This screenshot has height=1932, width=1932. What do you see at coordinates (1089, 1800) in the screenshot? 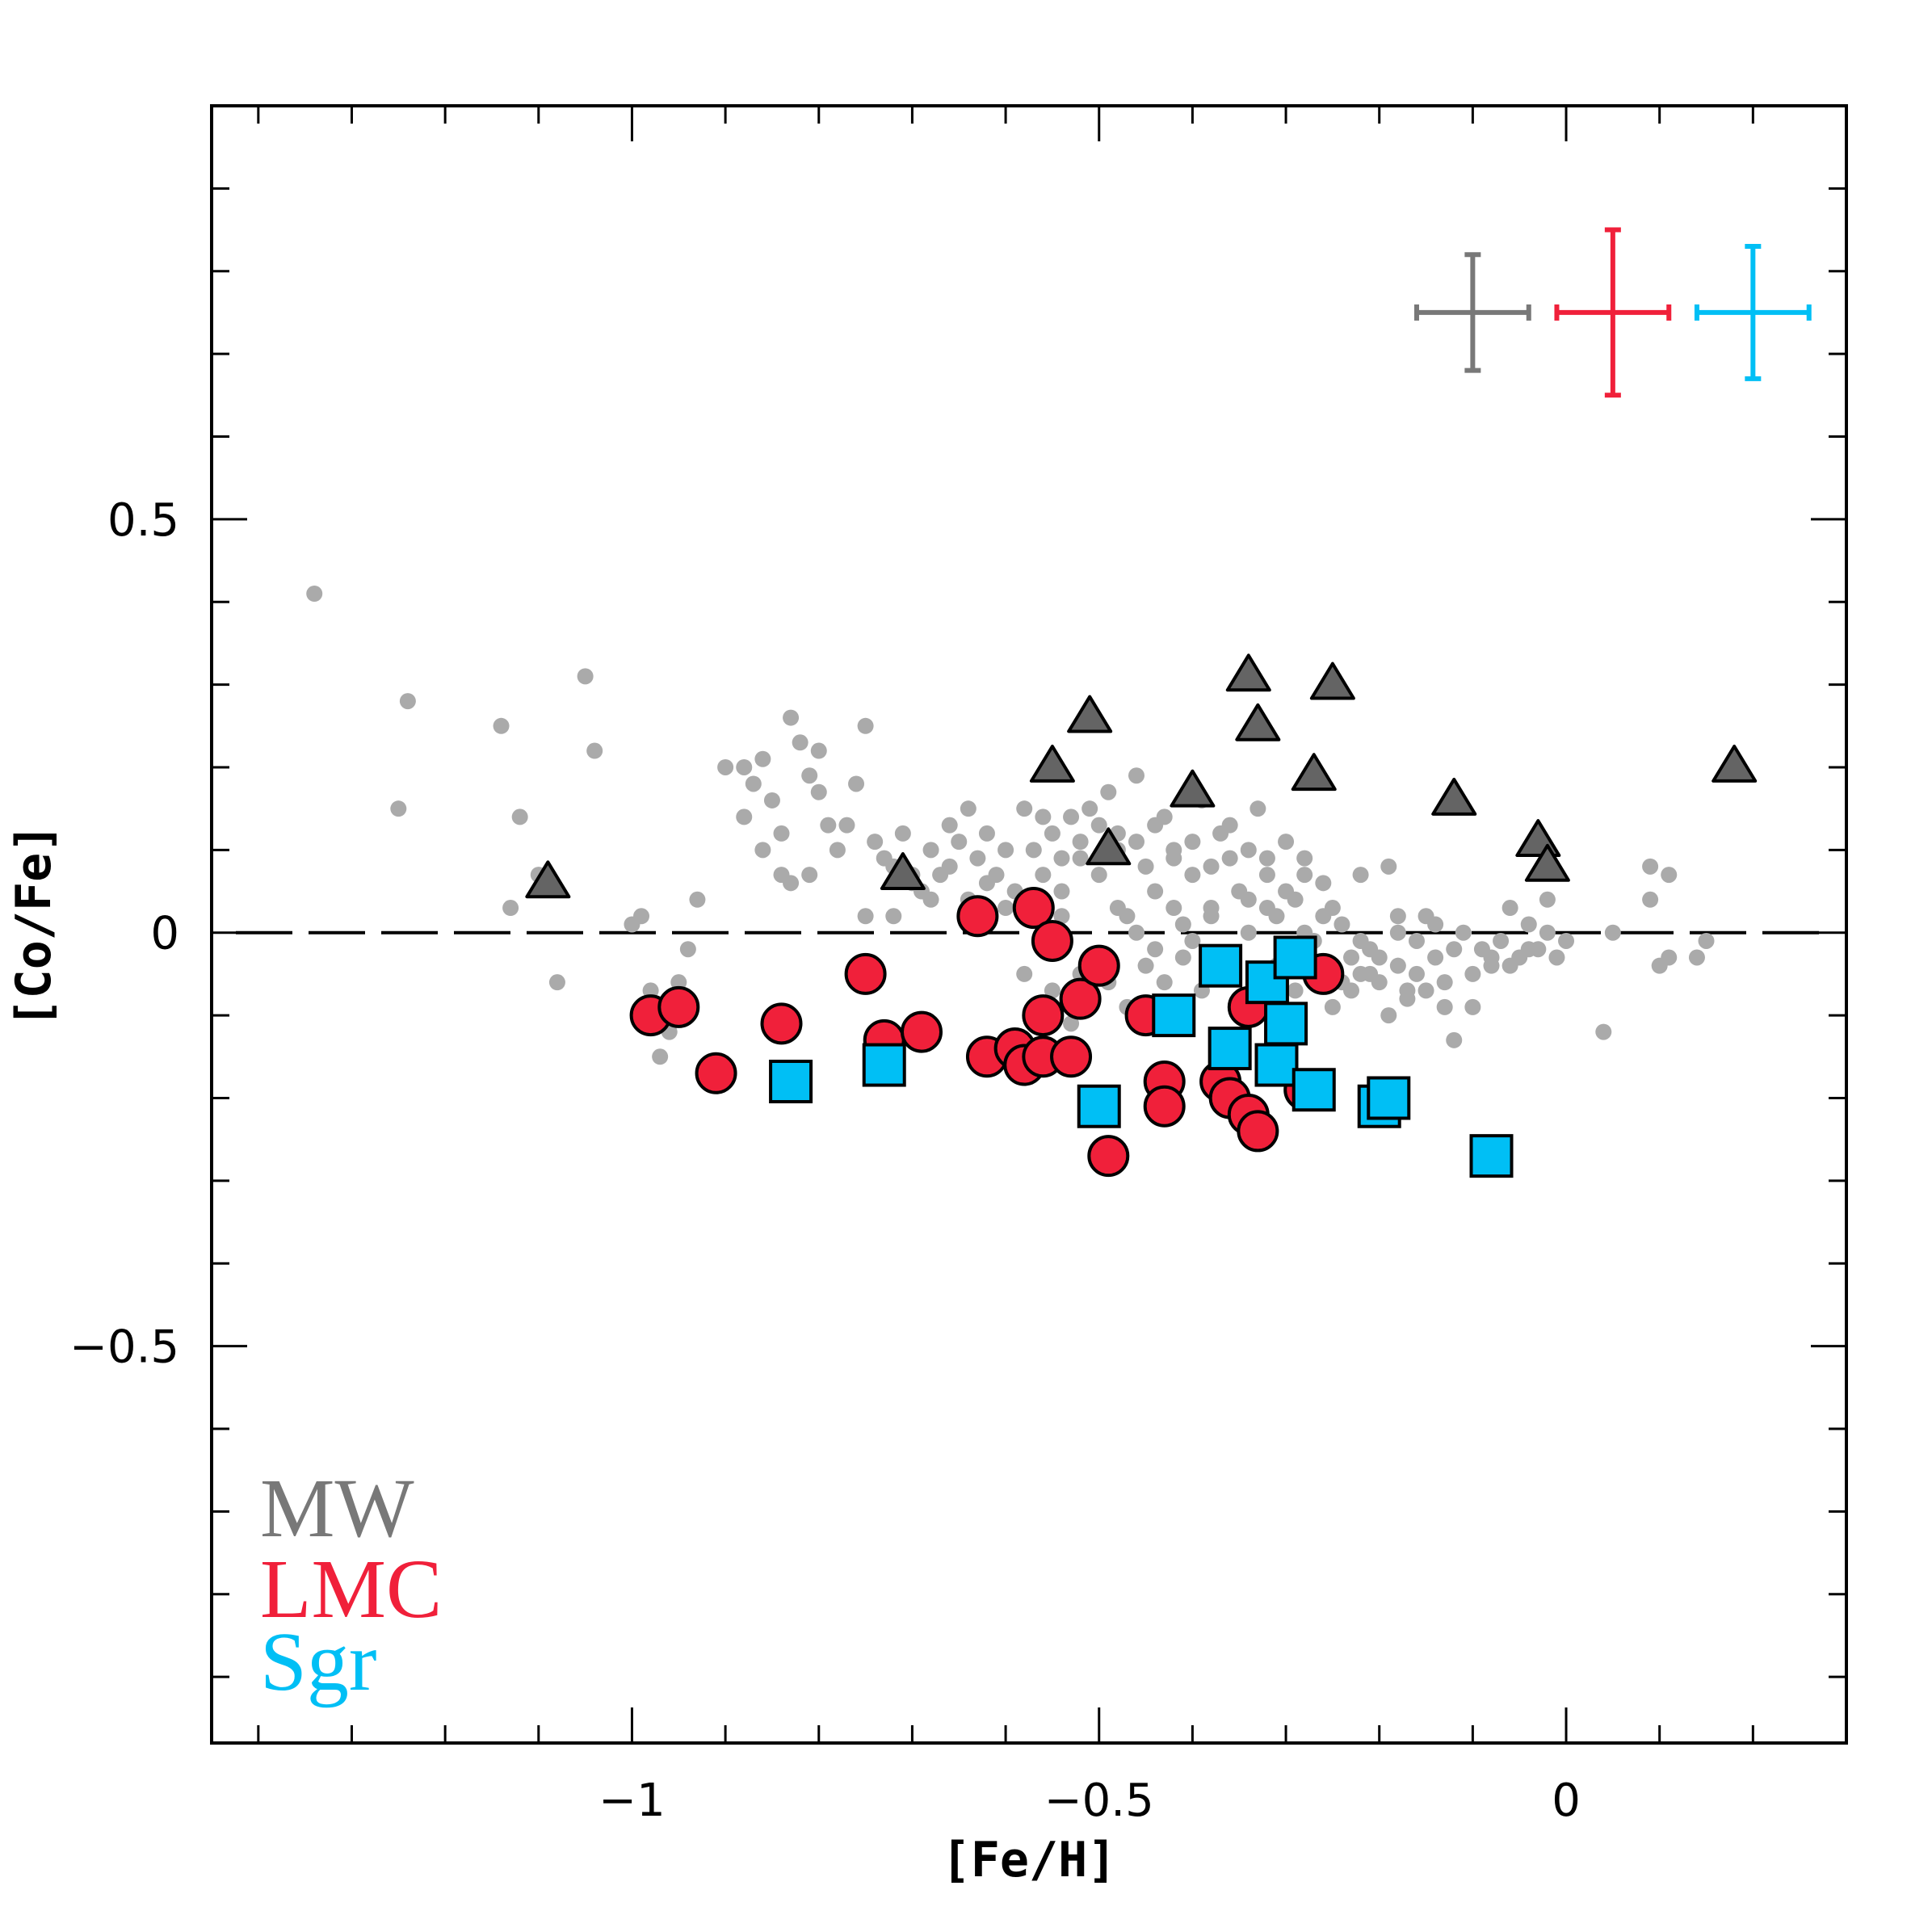
I see `x-tick-labels: −1 −0.5 0` at bounding box center [1089, 1800].